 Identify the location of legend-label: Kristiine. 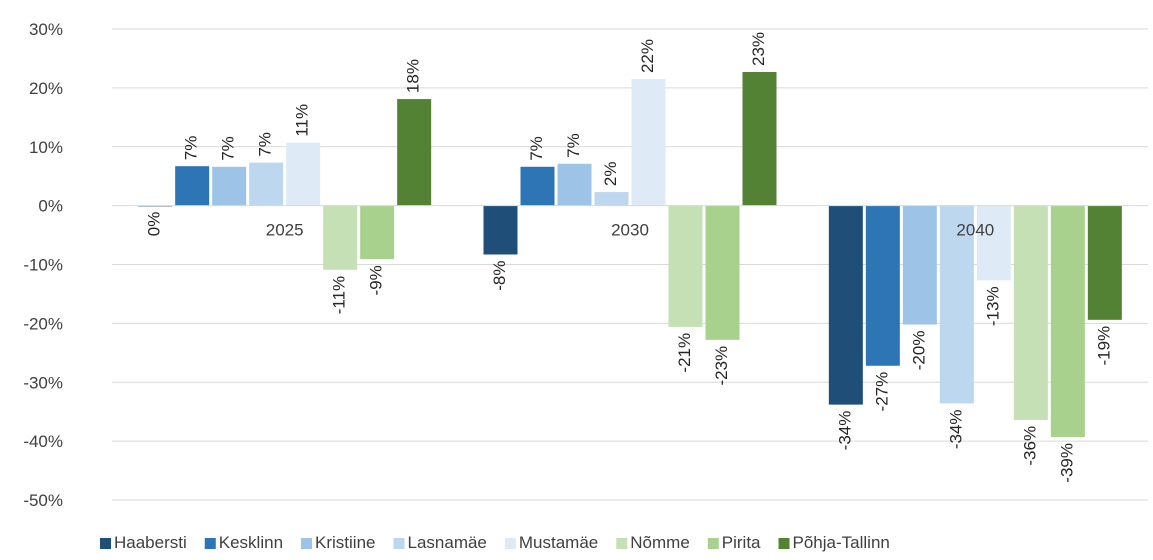
(345, 542).